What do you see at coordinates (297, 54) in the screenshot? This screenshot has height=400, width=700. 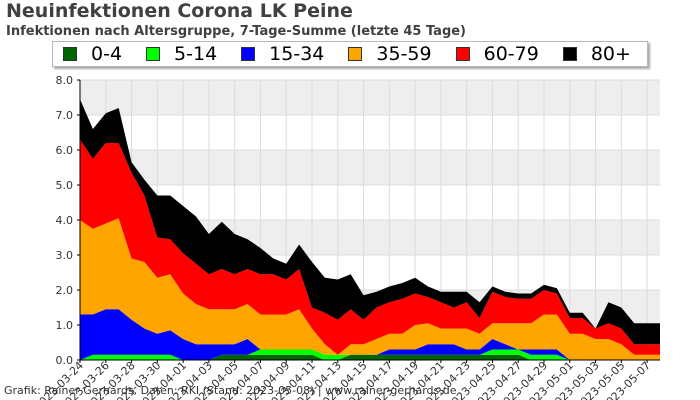 I see `legend-label-15-34: 15-34` at bounding box center [297, 54].